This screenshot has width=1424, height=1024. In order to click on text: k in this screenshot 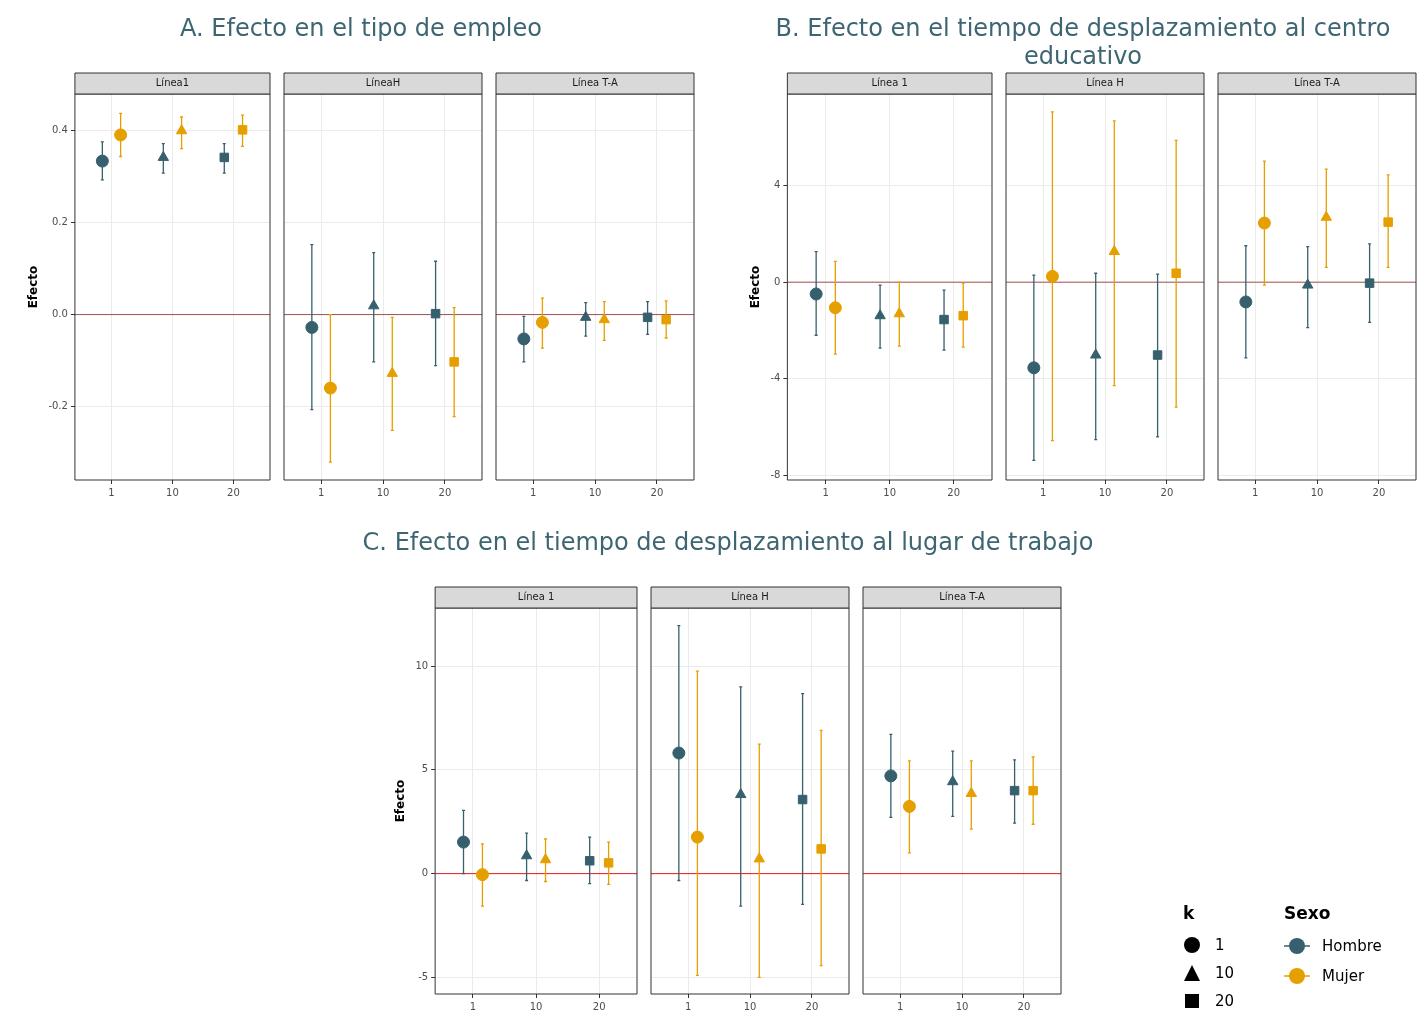, I will do `click(1189, 913)`.